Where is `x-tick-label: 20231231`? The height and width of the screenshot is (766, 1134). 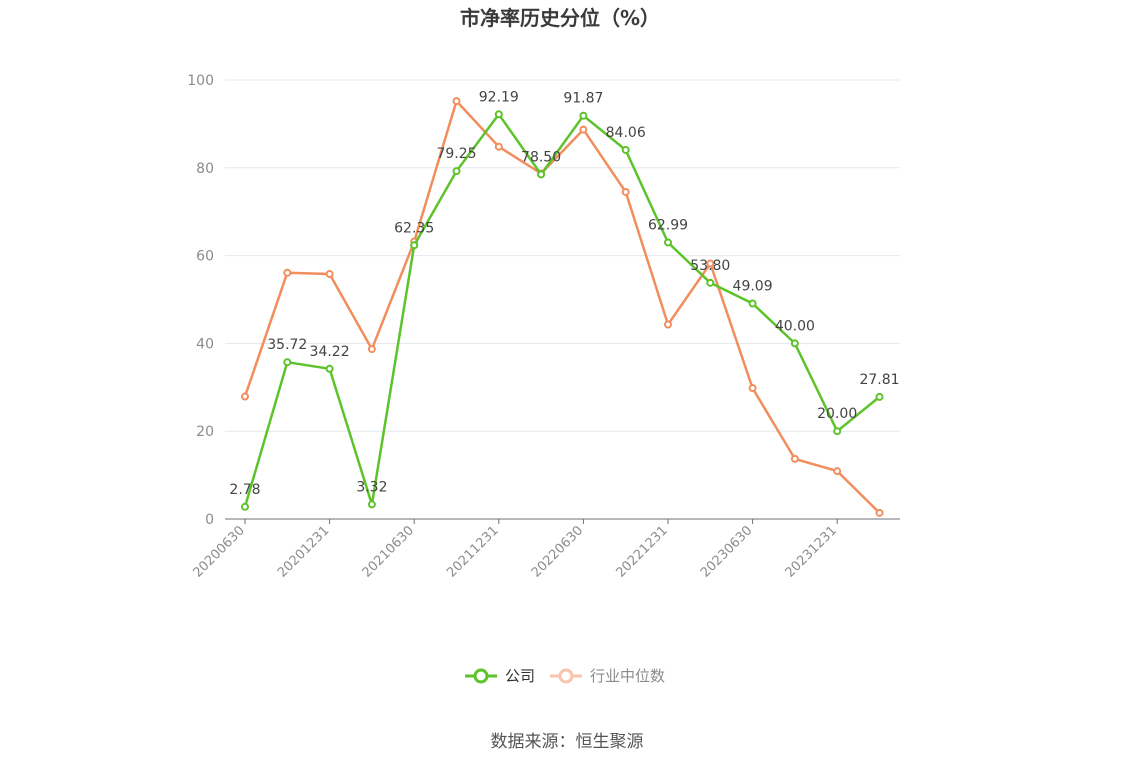 x-tick-label: 20231231 is located at coordinates (811, 551).